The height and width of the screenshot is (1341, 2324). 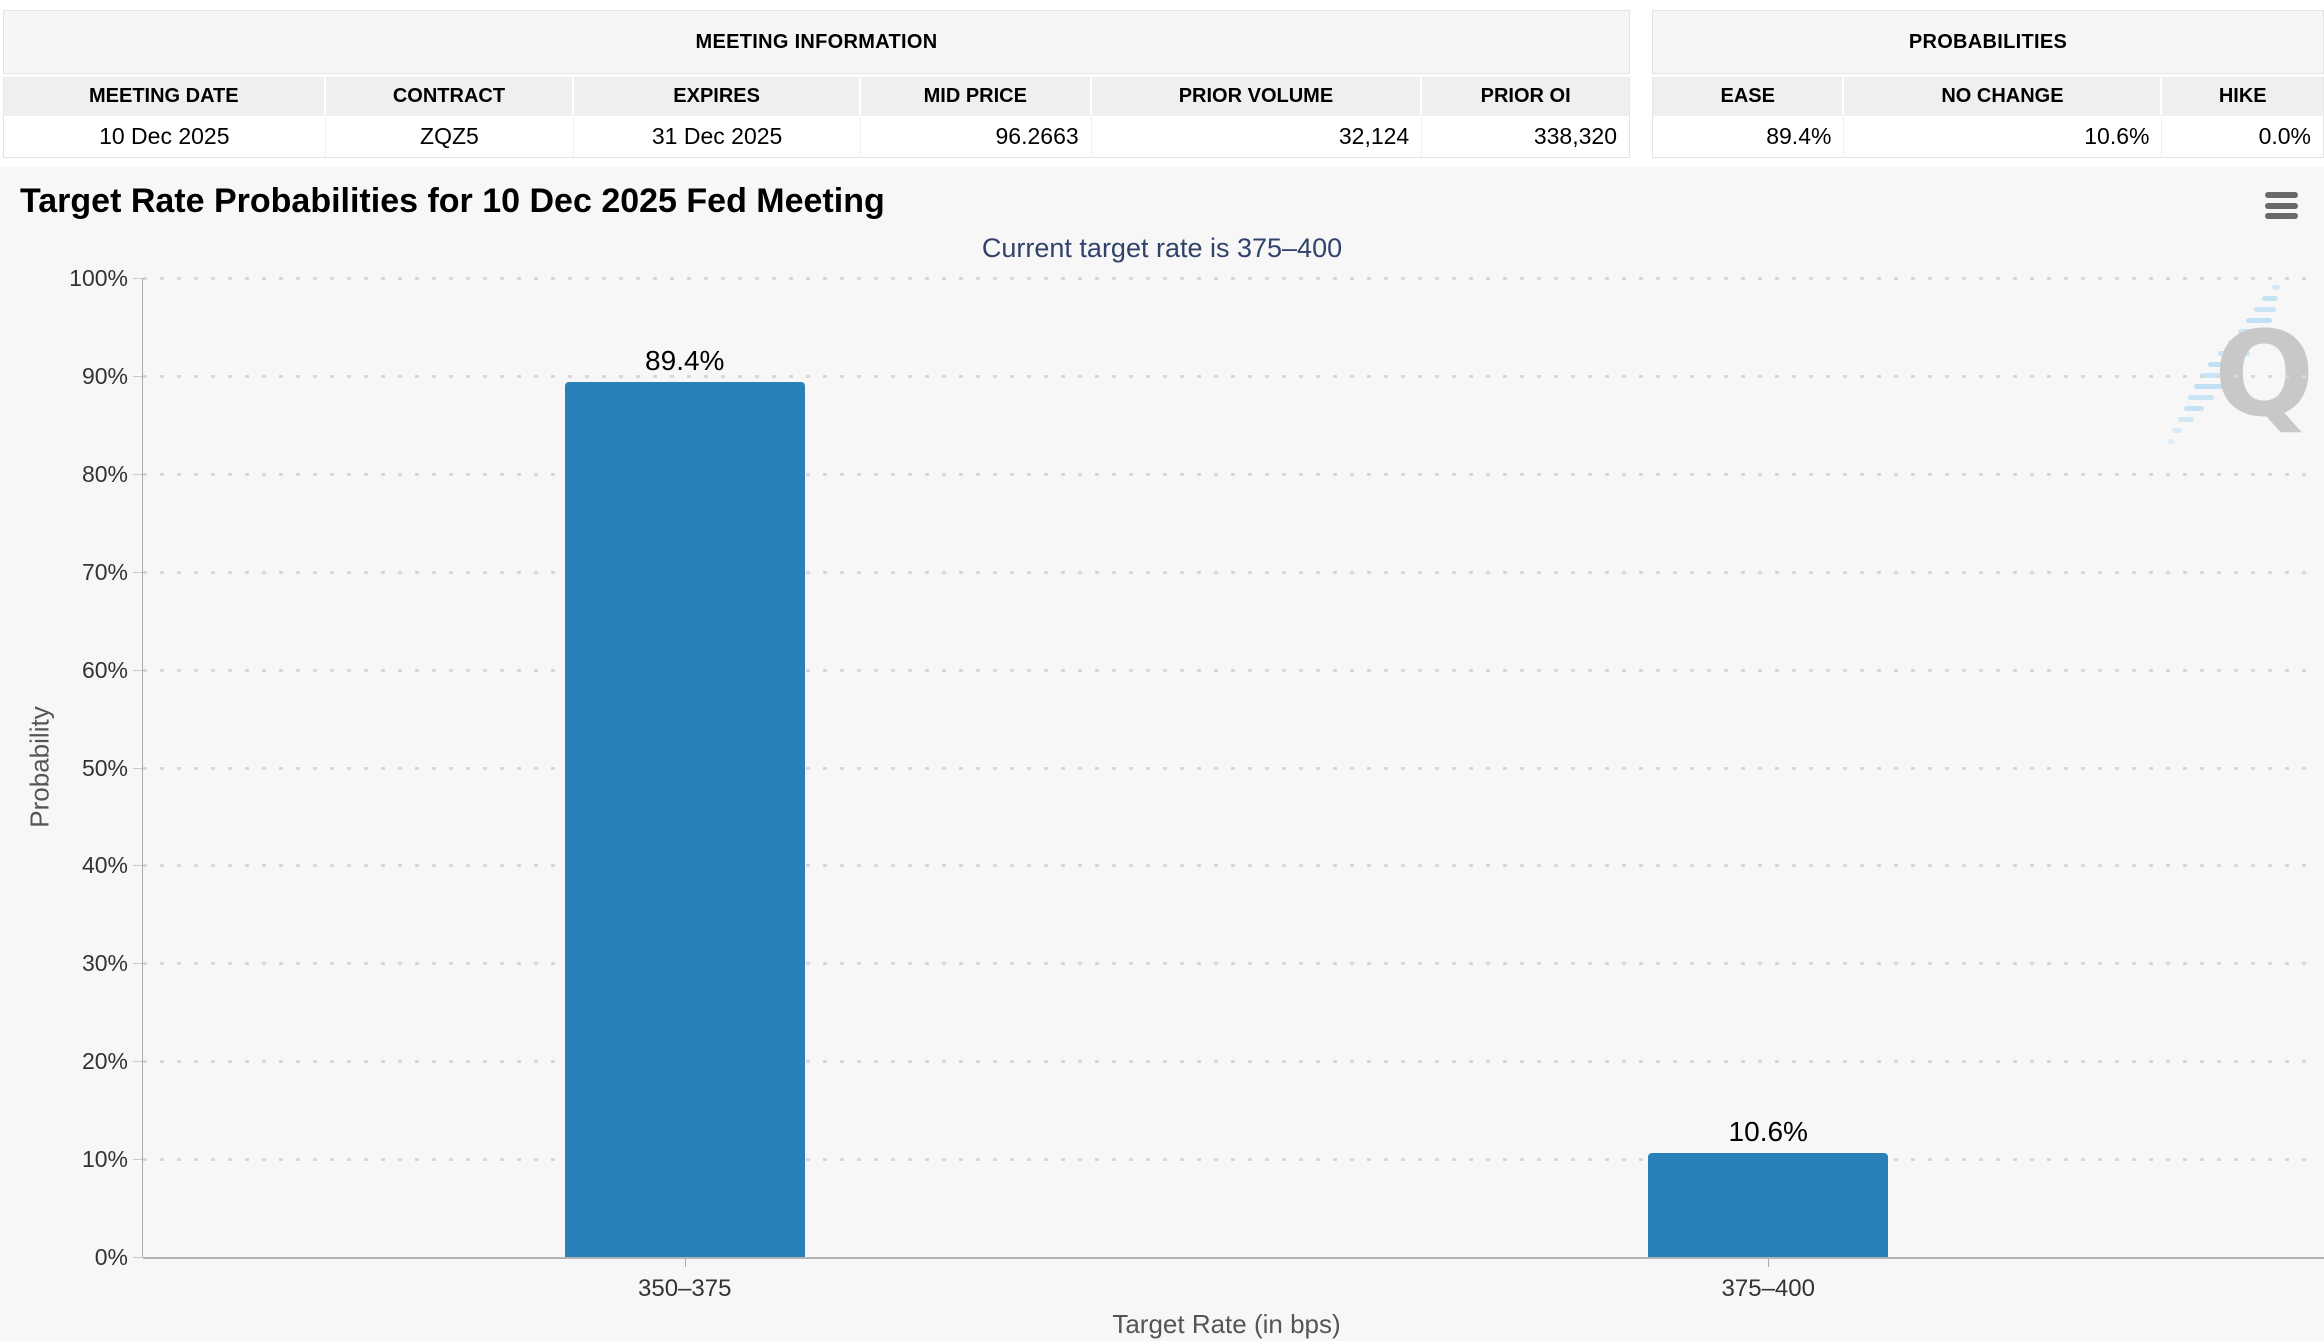 What do you see at coordinates (165, 96) in the screenshot?
I see `column-header-meeting-date: MEETING DATE` at bounding box center [165, 96].